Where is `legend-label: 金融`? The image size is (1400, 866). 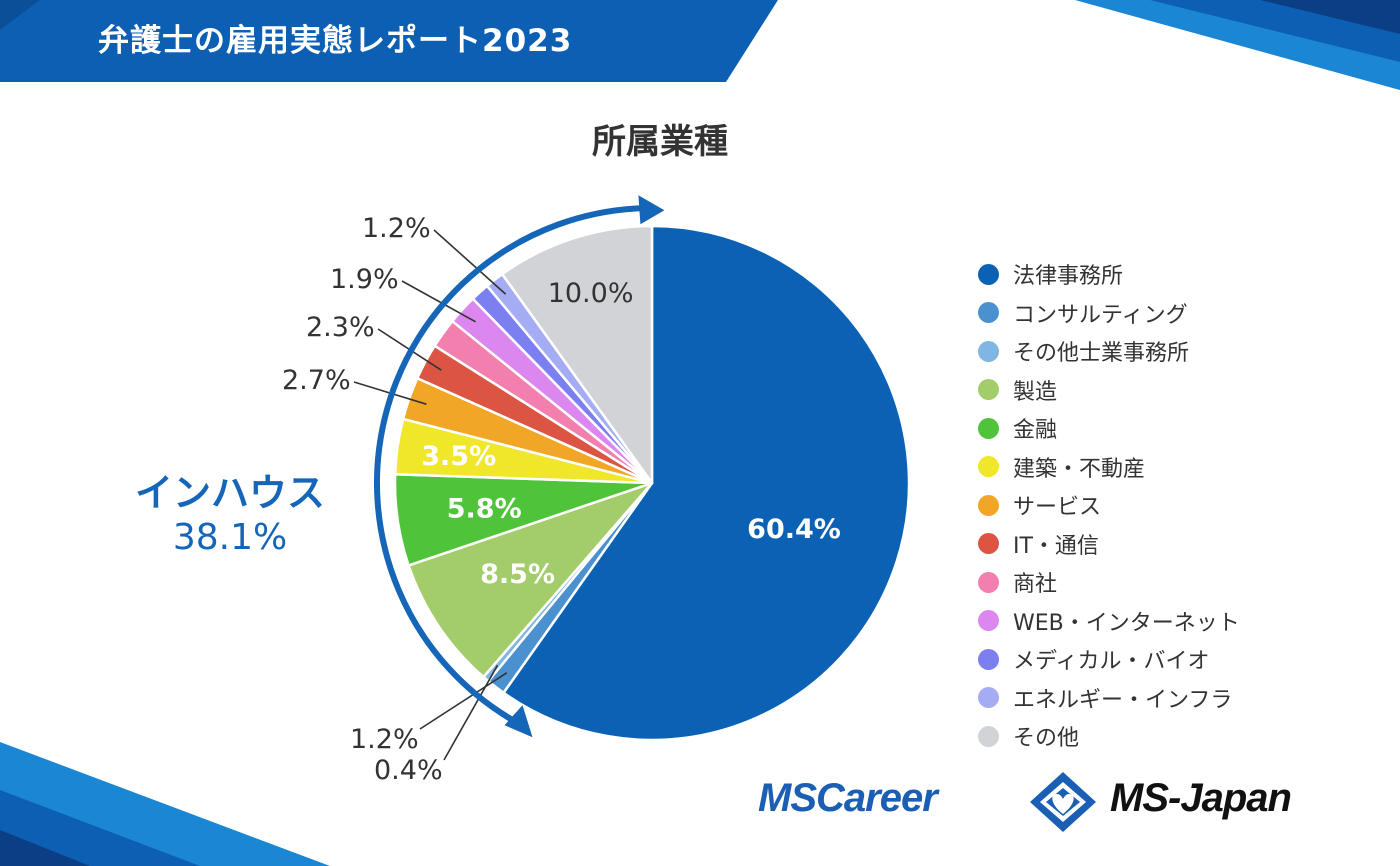
legend-label: 金融 is located at coordinates (1035, 431).